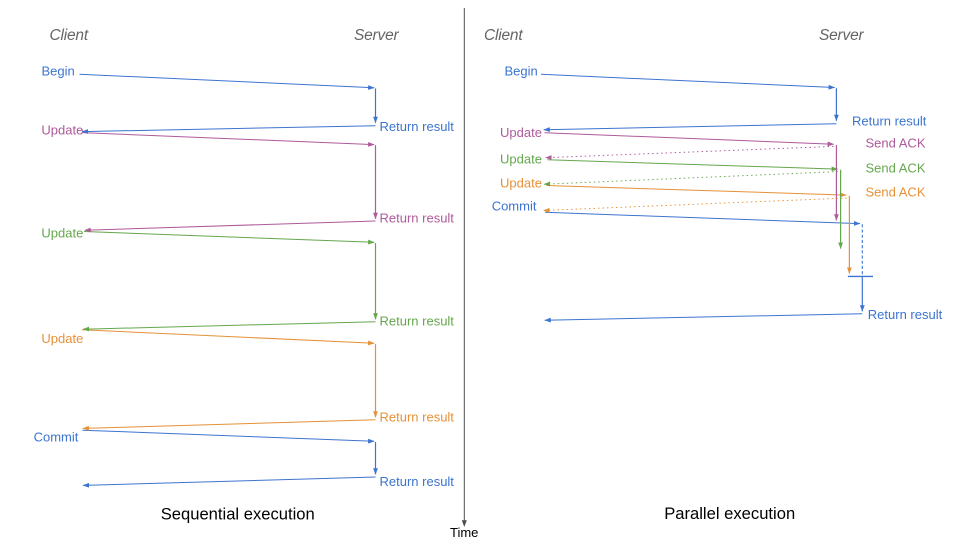  I want to click on svg-text: Parallel execution, so click(729, 513).